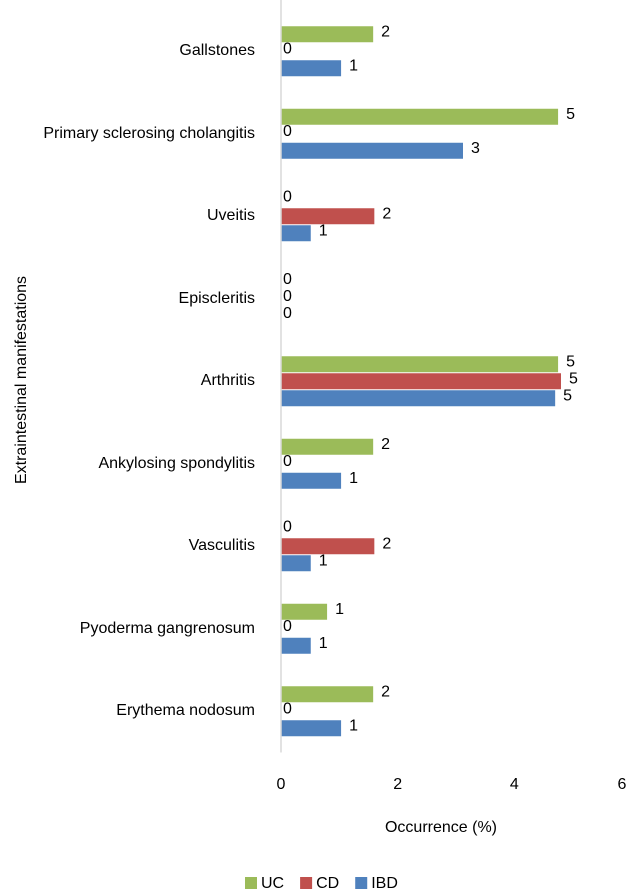 This screenshot has height=894, width=632. I want to click on x-tick-label: 4, so click(514, 784).